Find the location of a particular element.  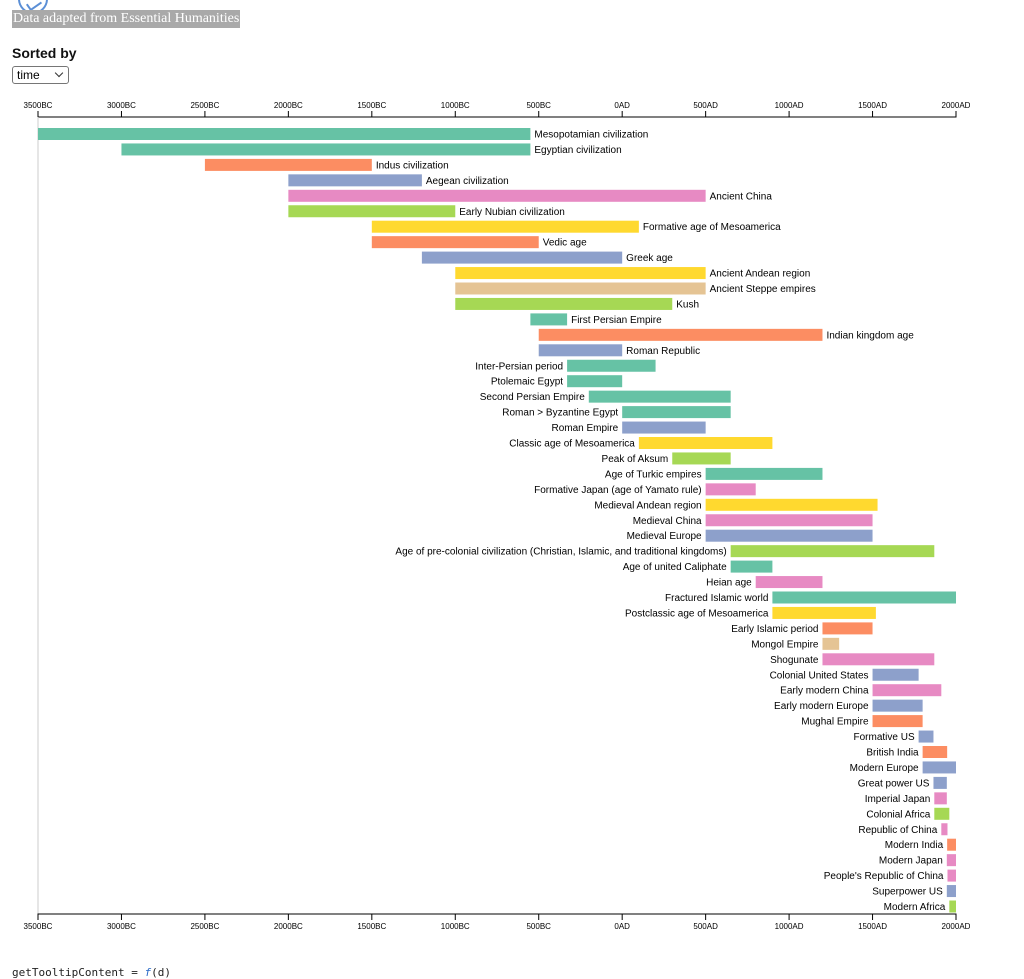

timeline-row: Formative US is located at coordinates (893, 737).